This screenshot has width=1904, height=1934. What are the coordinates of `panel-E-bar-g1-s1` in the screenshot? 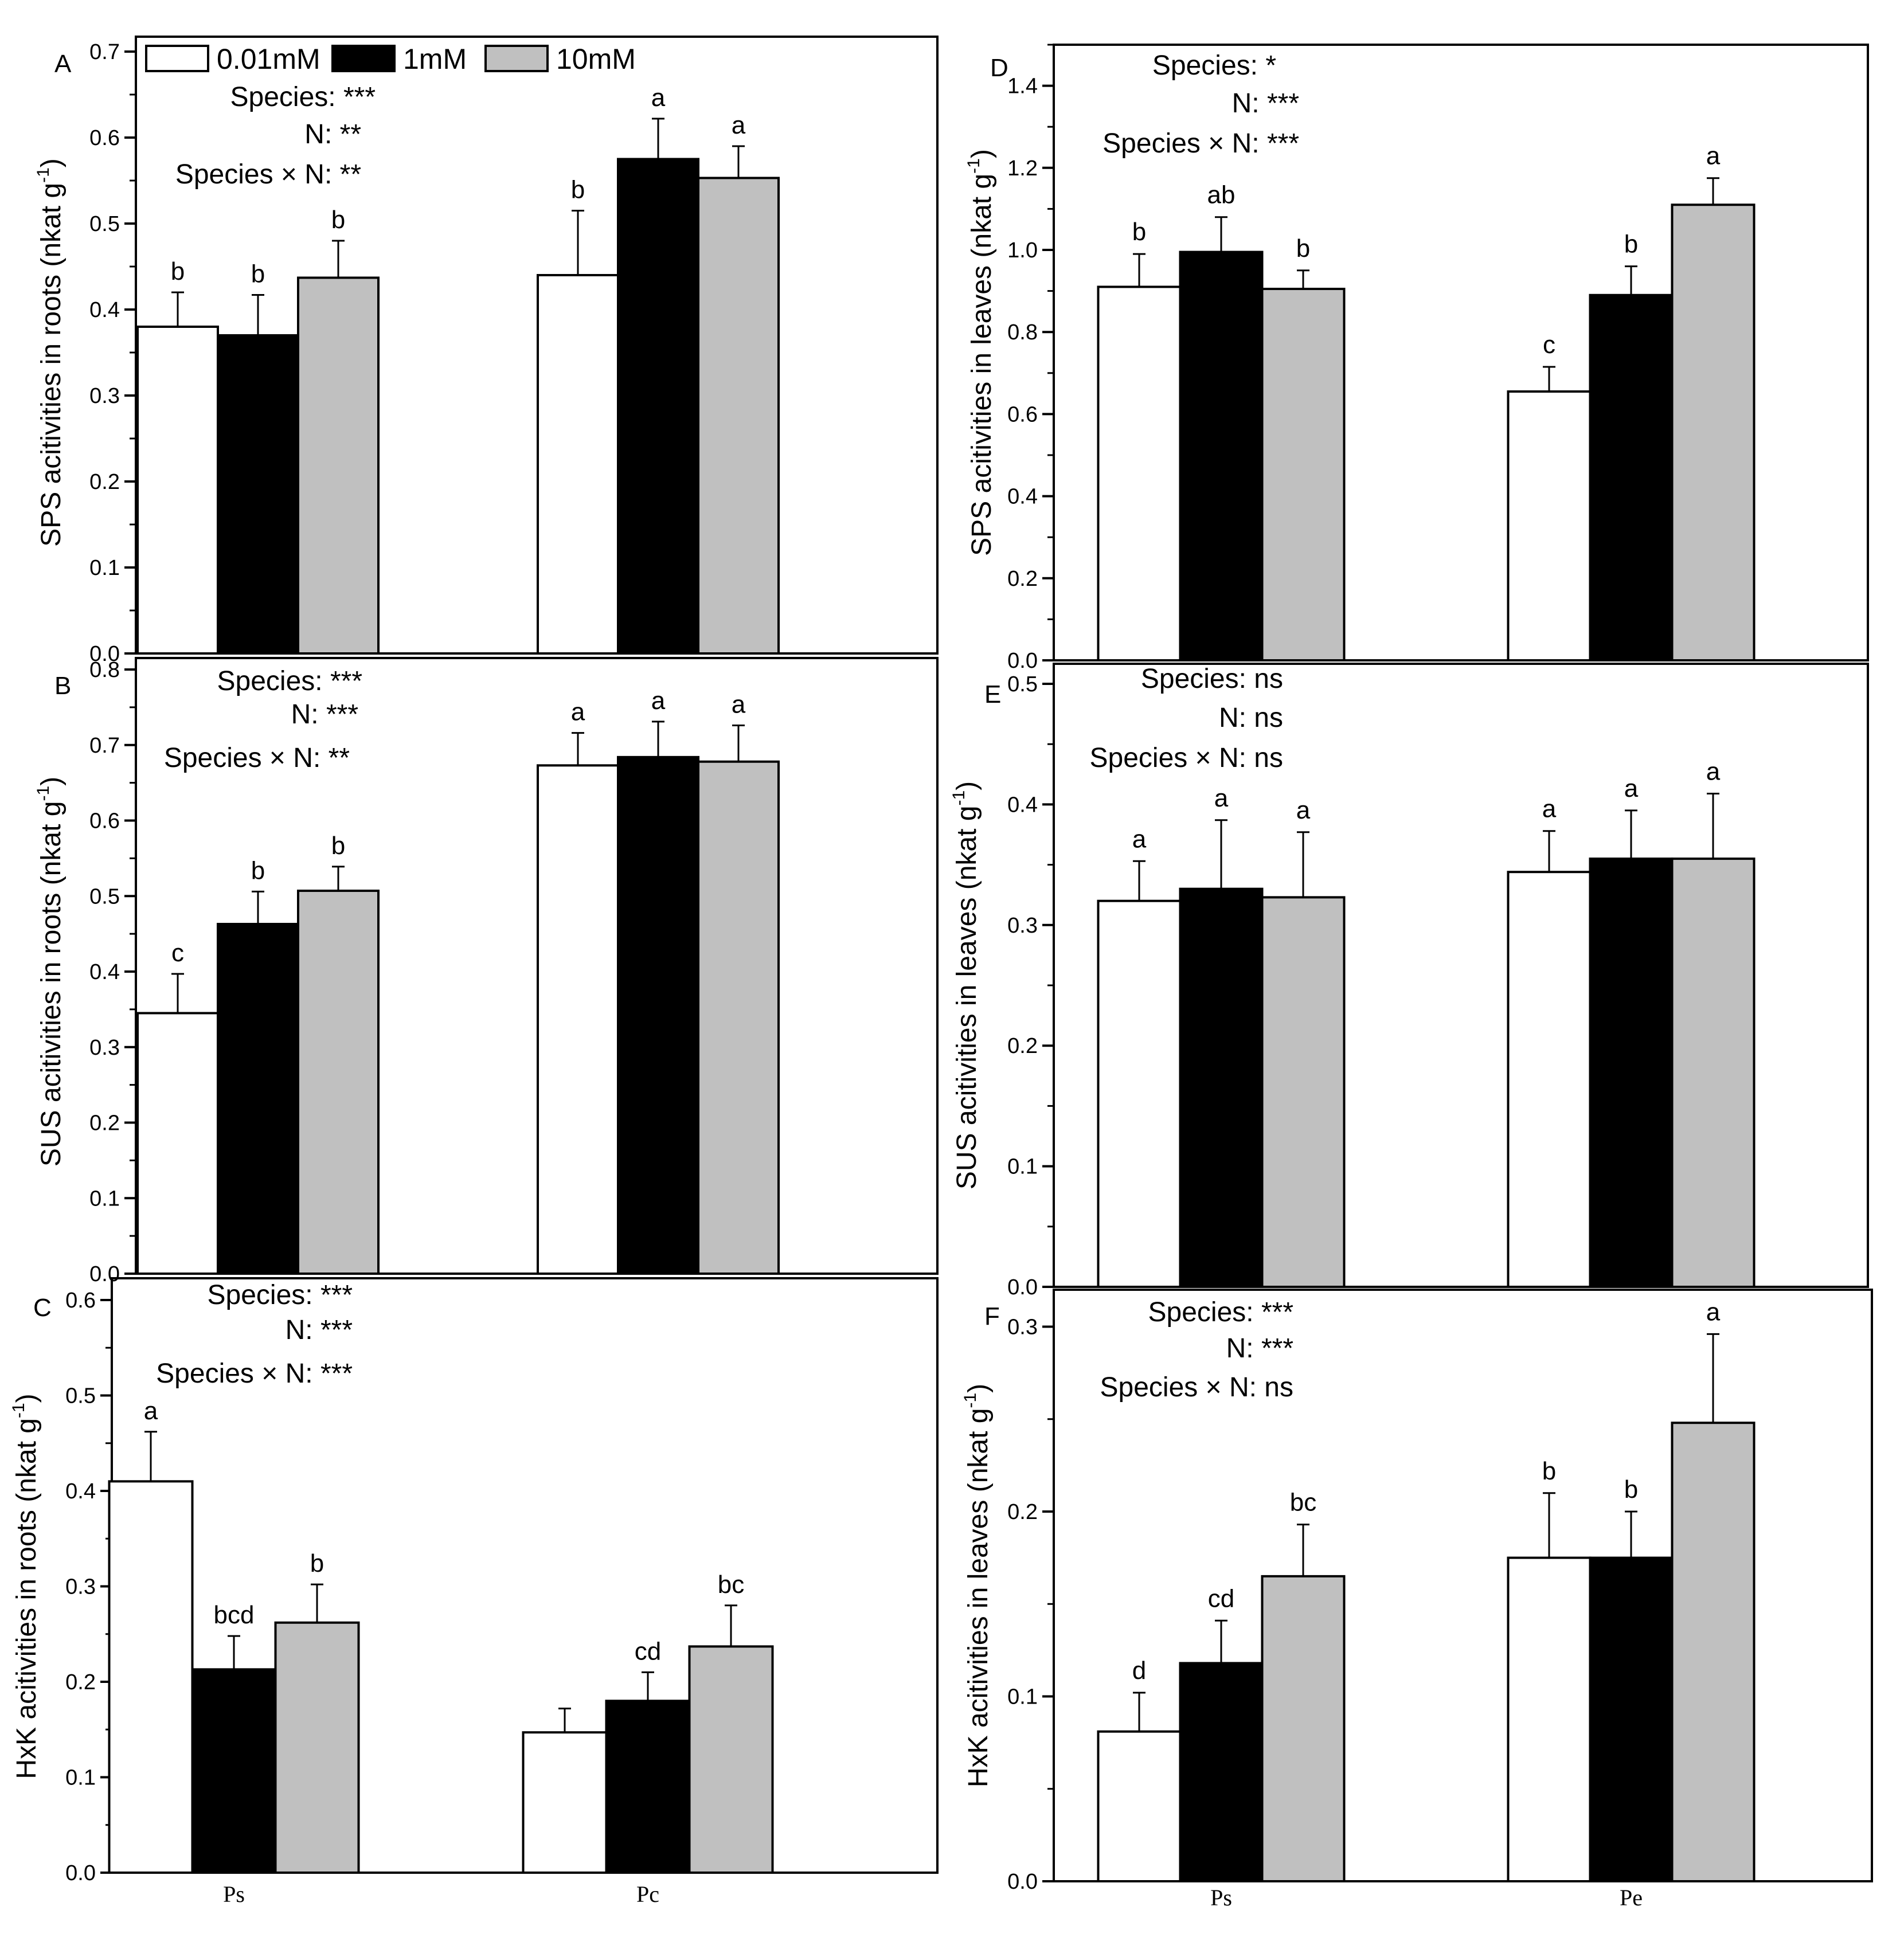 It's located at (1631, 1073).